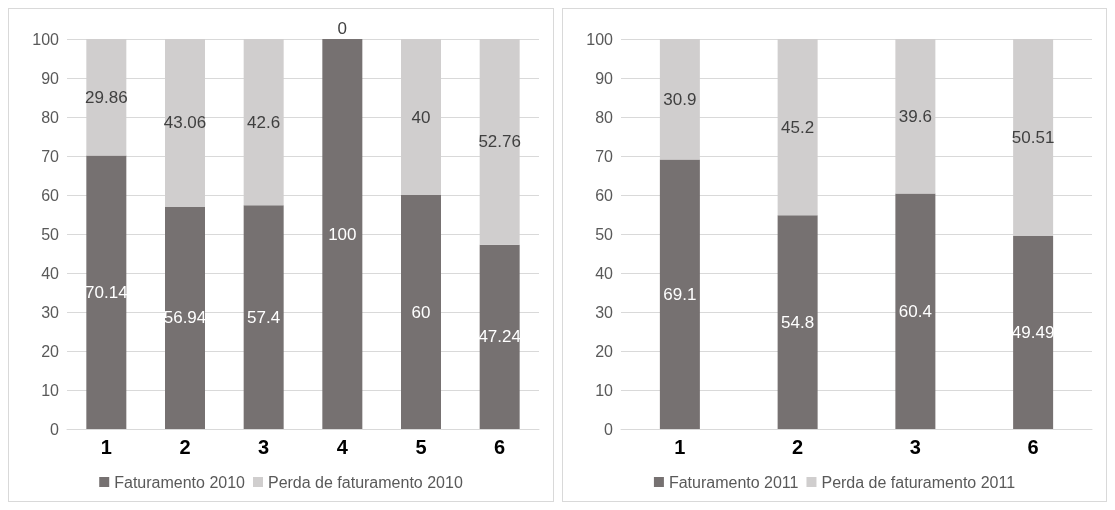 The width and height of the screenshot is (1115, 510). I want to click on legend-label: Perda de faturamento 2010, so click(365, 482).